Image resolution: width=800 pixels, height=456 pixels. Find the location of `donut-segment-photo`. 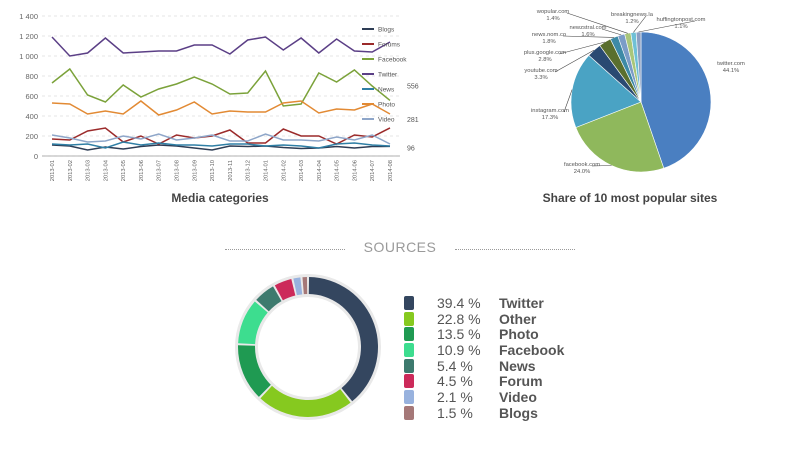

donut-segment-photo is located at coordinates (254, 371).